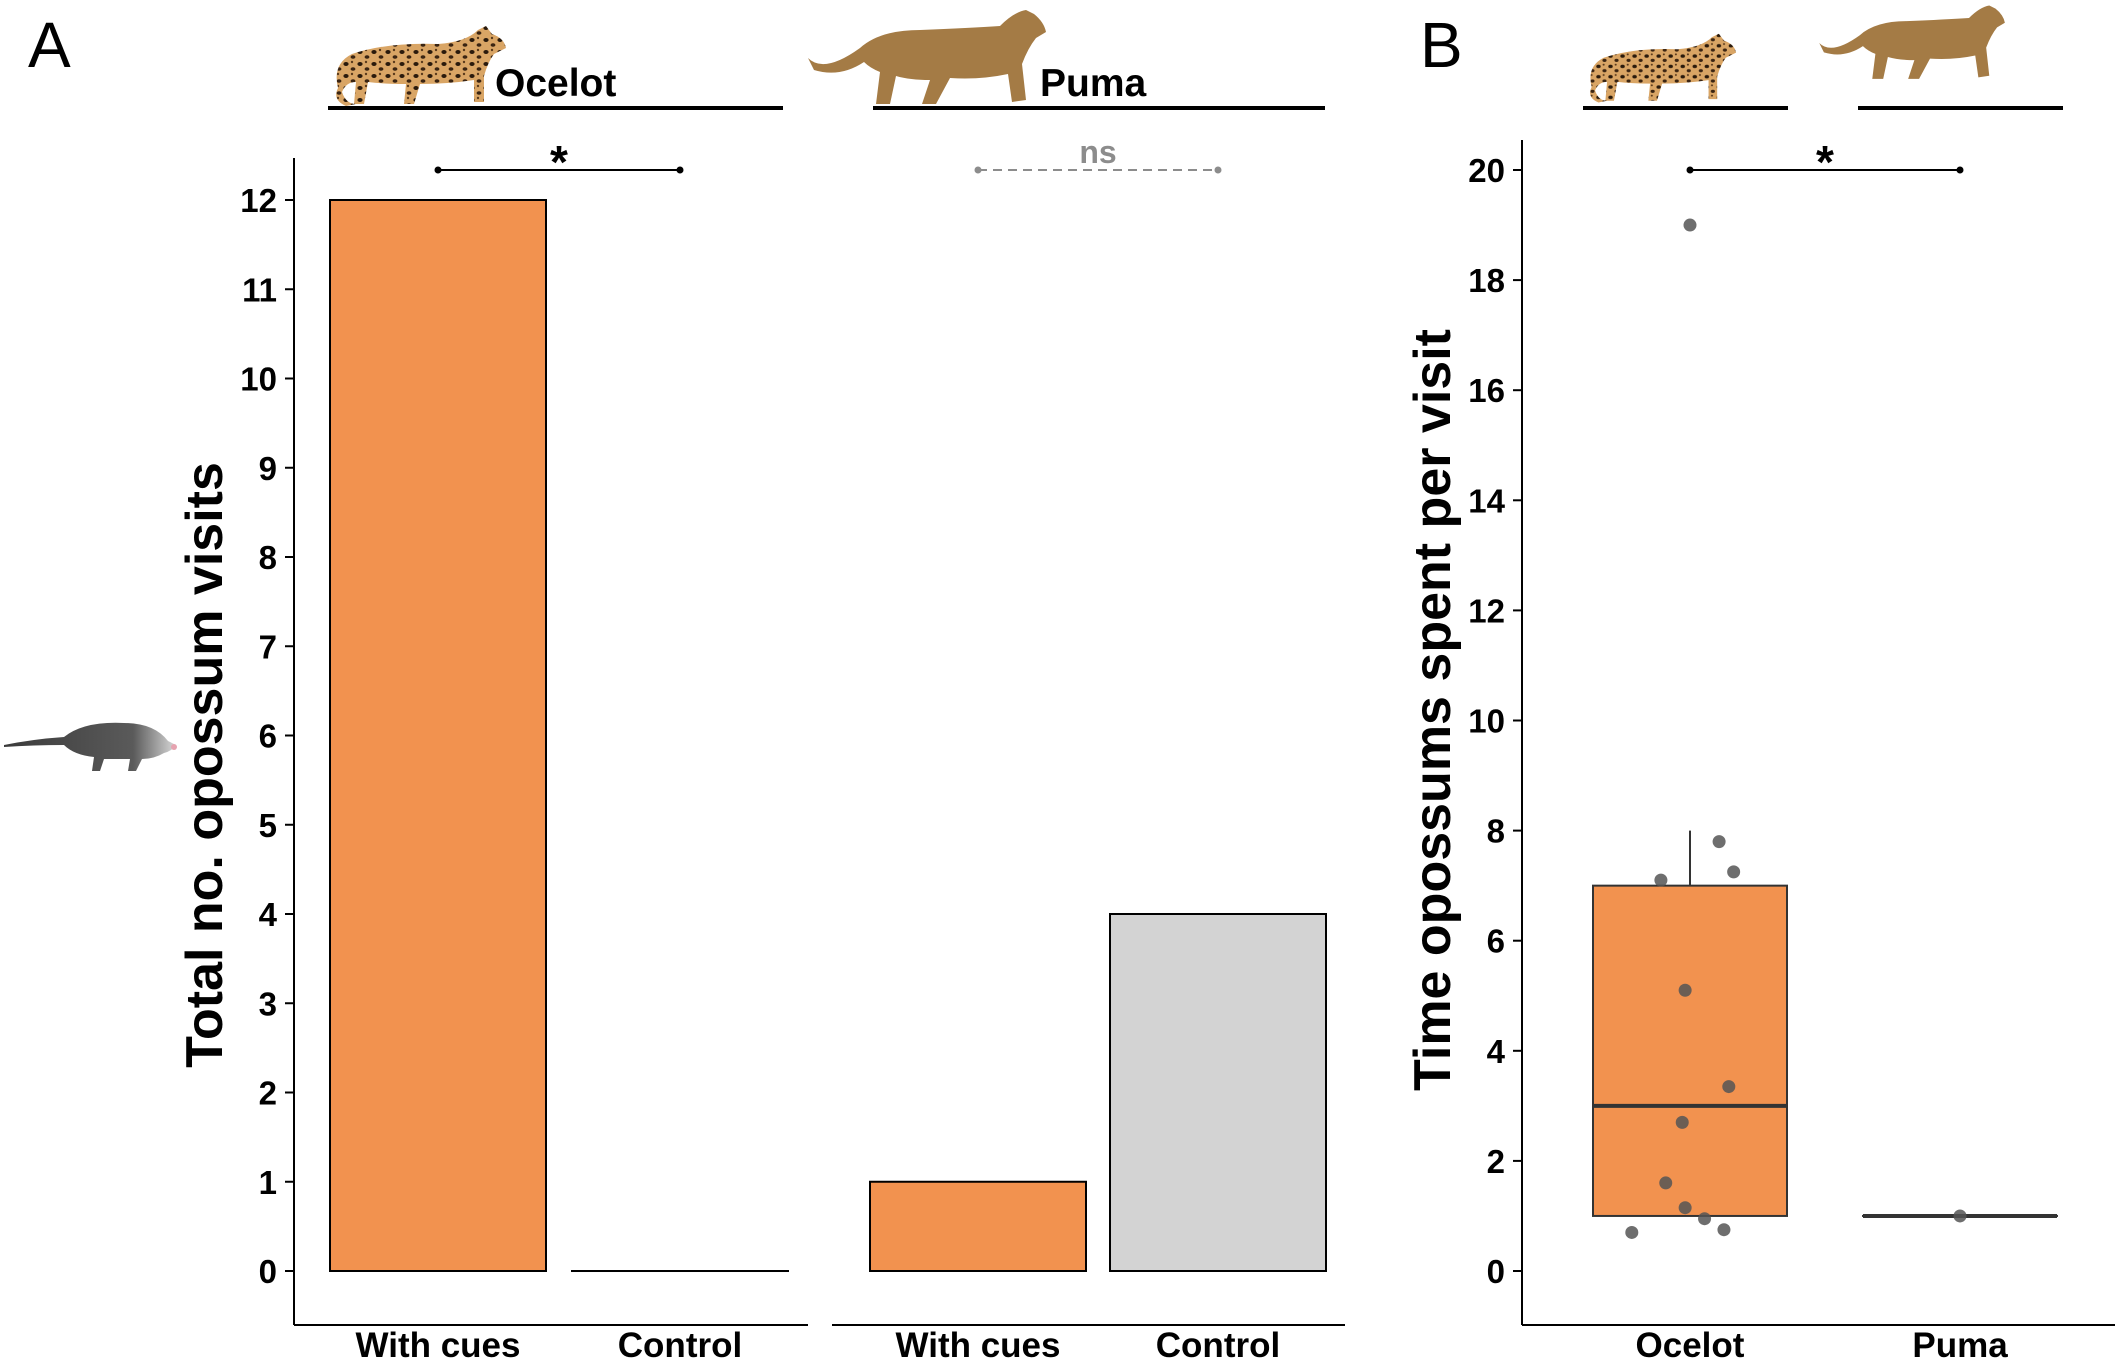 The height and width of the screenshot is (1362, 2128). Describe the element at coordinates (268, 1182) in the screenshot. I see `y-tick-label-a: 1` at that location.